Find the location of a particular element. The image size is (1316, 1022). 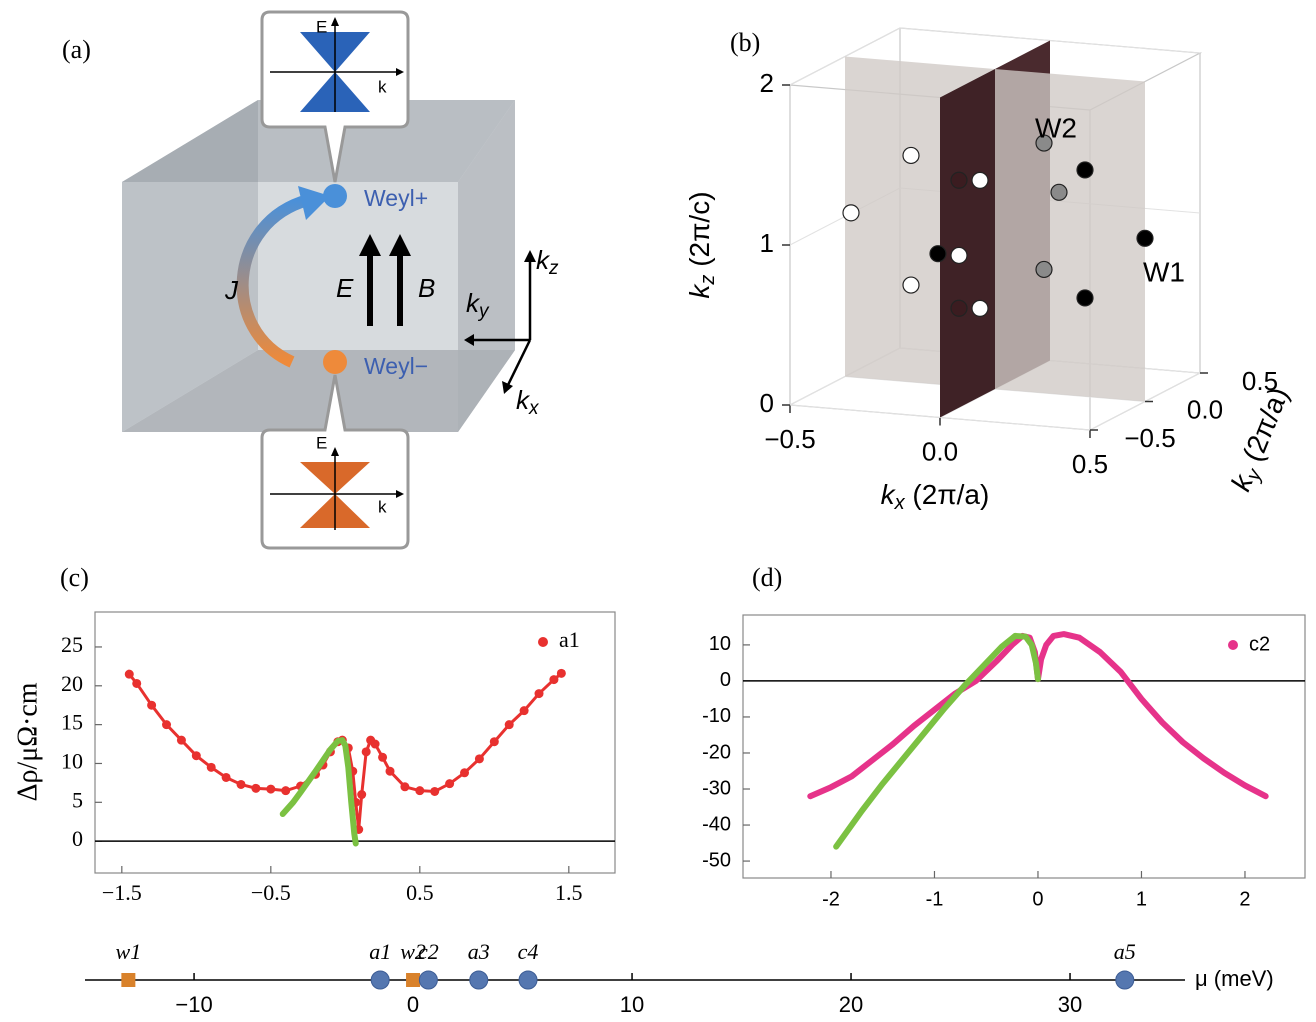

panel-label: (a) is located at coordinates (76, 49).